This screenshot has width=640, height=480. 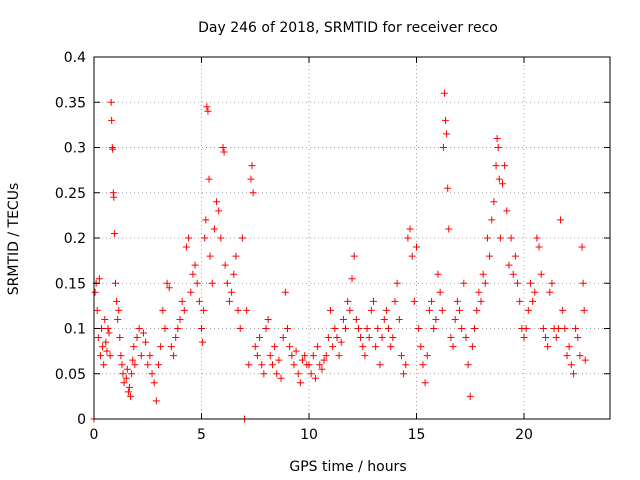 What do you see at coordinates (417, 435) in the screenshot?
I see `x-tick-label: 15` at bounding box center [417, 435].